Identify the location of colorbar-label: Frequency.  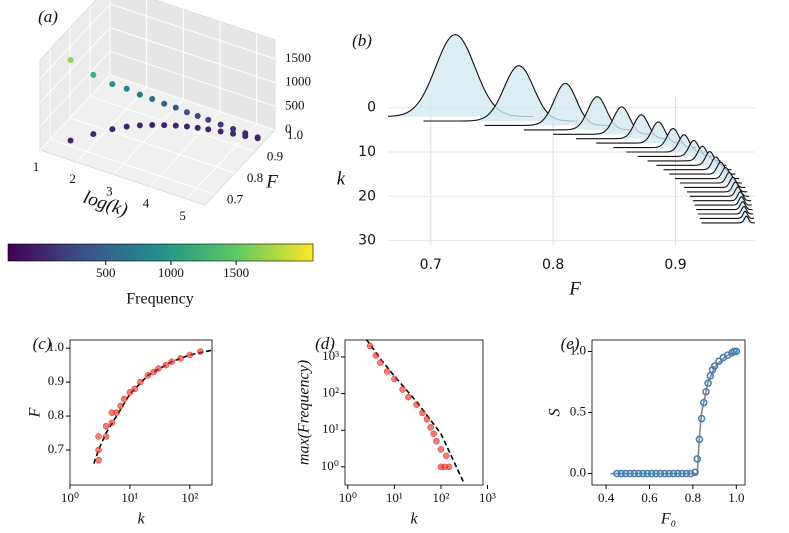
(160, 299).